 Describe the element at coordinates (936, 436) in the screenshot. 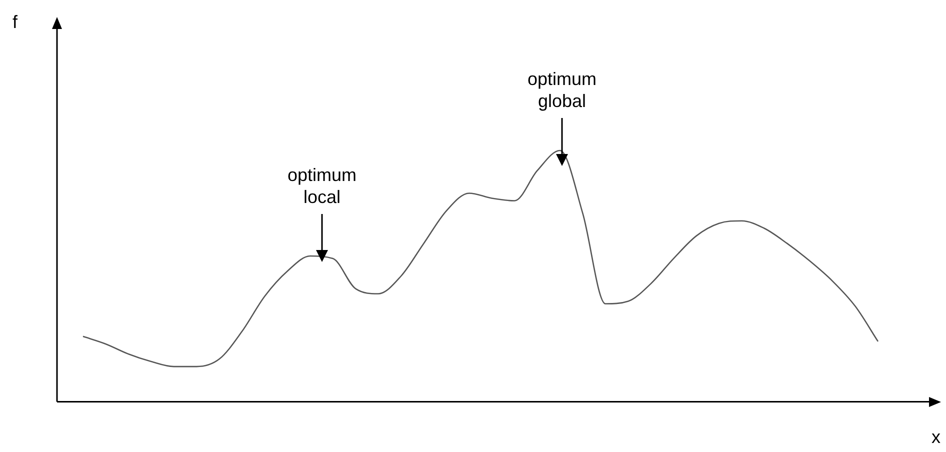

I see `x-axis-title: x` at that location.